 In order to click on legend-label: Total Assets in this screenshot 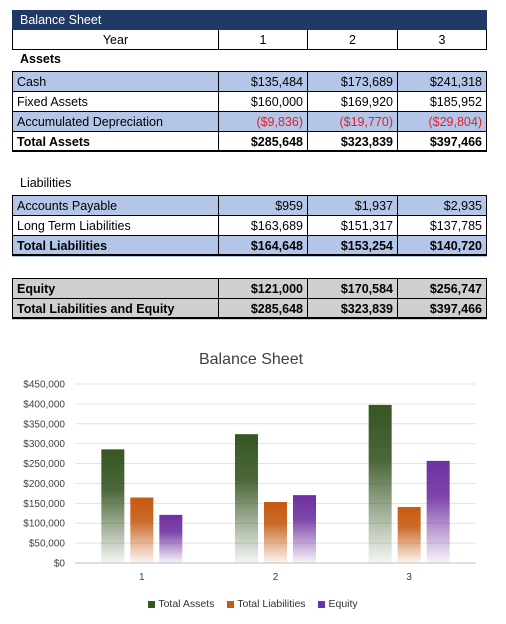, I will do `click(186, 604)`.